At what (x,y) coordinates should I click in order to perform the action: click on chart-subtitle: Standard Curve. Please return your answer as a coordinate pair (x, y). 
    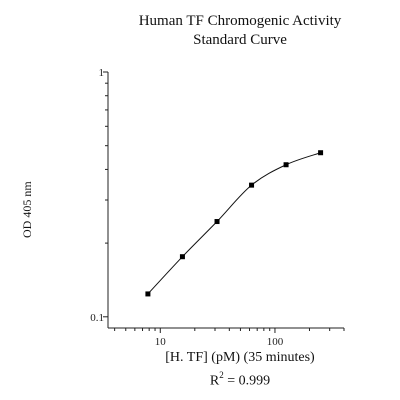
    Looking at the image, I should click on (240, 40).